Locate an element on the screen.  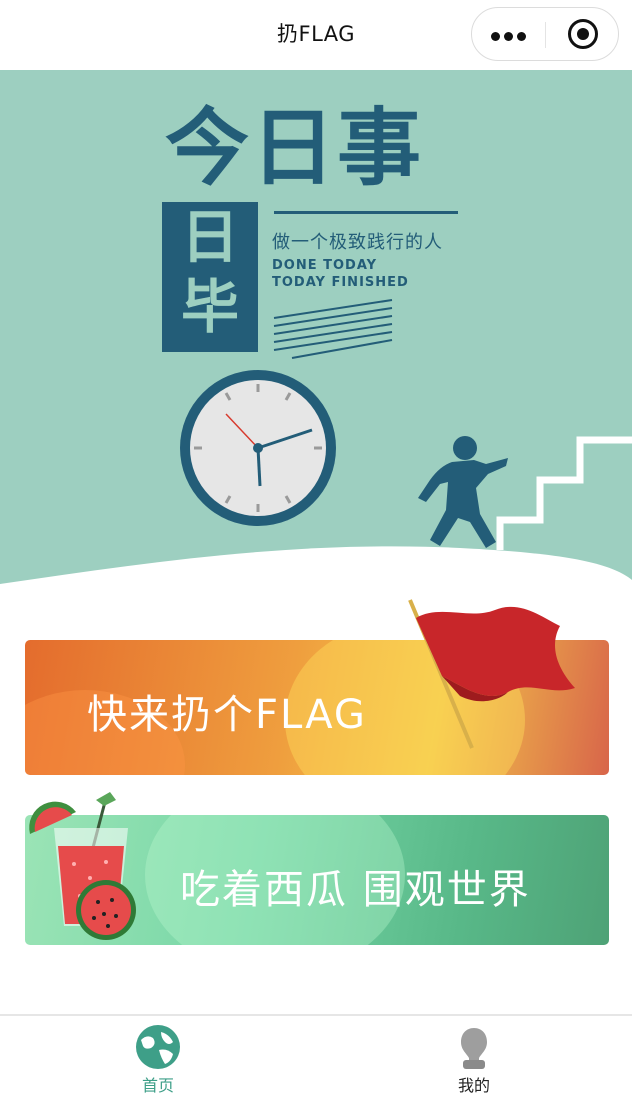
tab-mine: 我的 is located at coordinates (474, 1057).